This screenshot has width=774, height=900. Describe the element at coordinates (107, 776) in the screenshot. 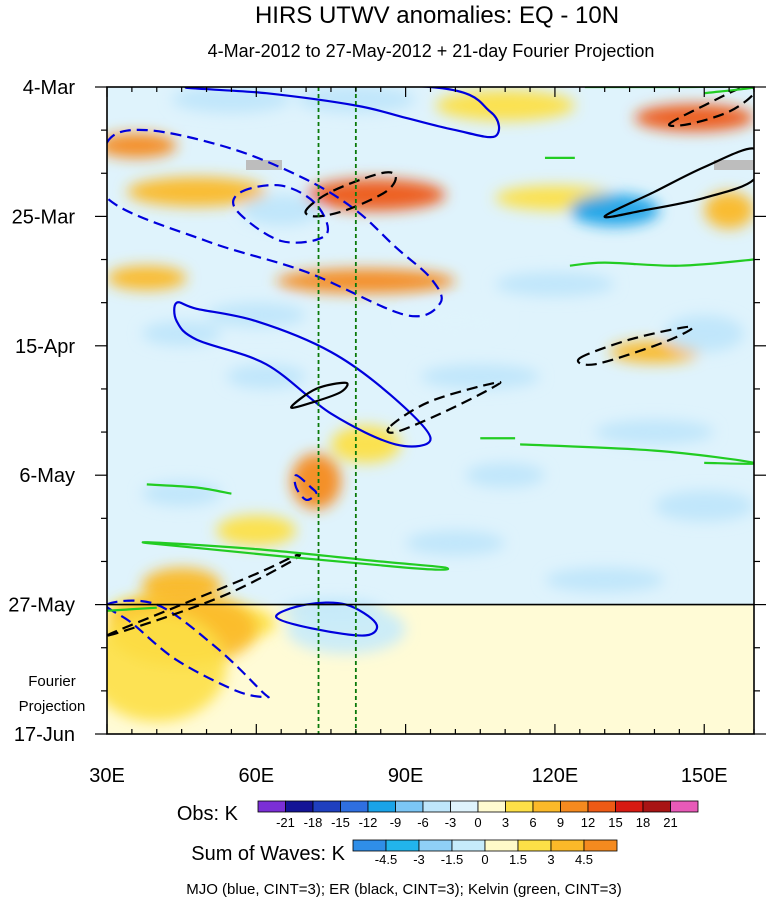

I see `x-tick-label: 30E` at that location.